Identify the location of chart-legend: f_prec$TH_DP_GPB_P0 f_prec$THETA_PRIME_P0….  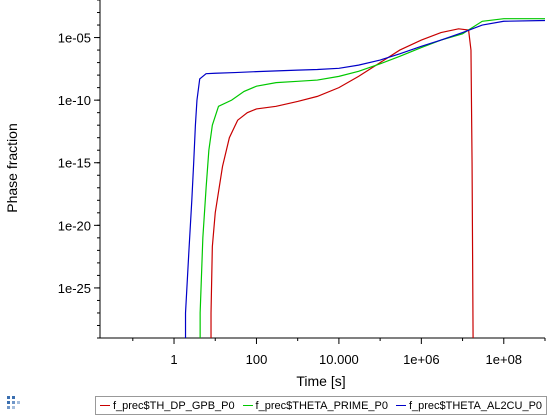
(321, 405).